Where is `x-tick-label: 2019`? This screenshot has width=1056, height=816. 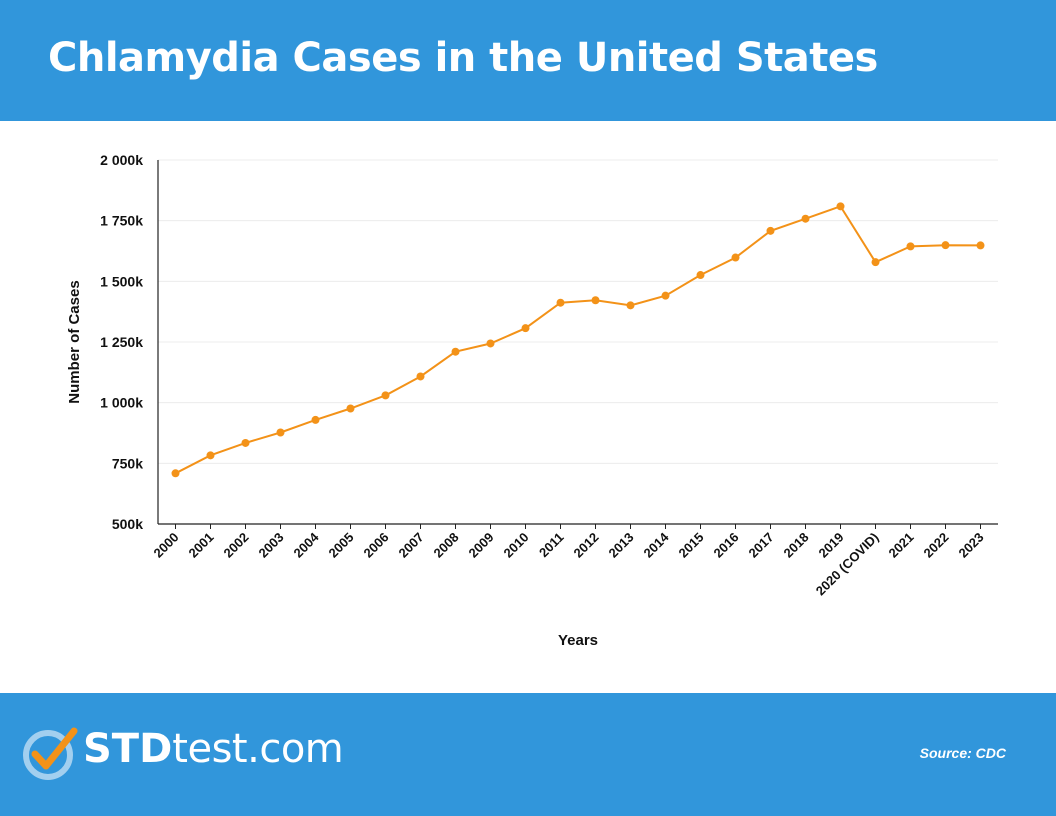 x-tick-label: 2019 is located at coordinates (831, 545).